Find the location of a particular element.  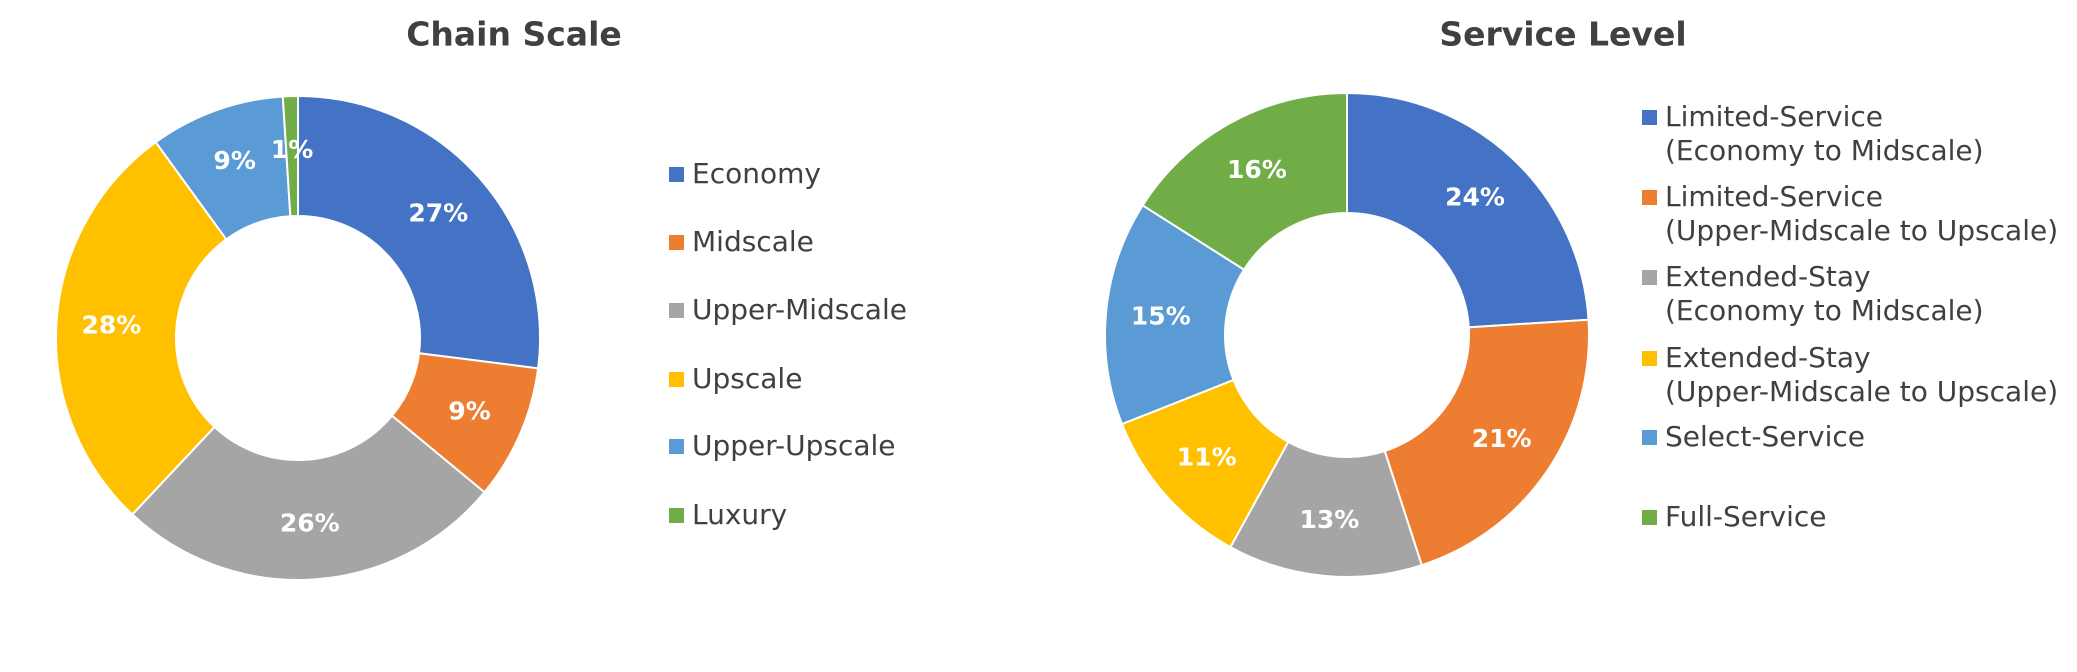

data-label: 28% is located at coordinates (111, 324).